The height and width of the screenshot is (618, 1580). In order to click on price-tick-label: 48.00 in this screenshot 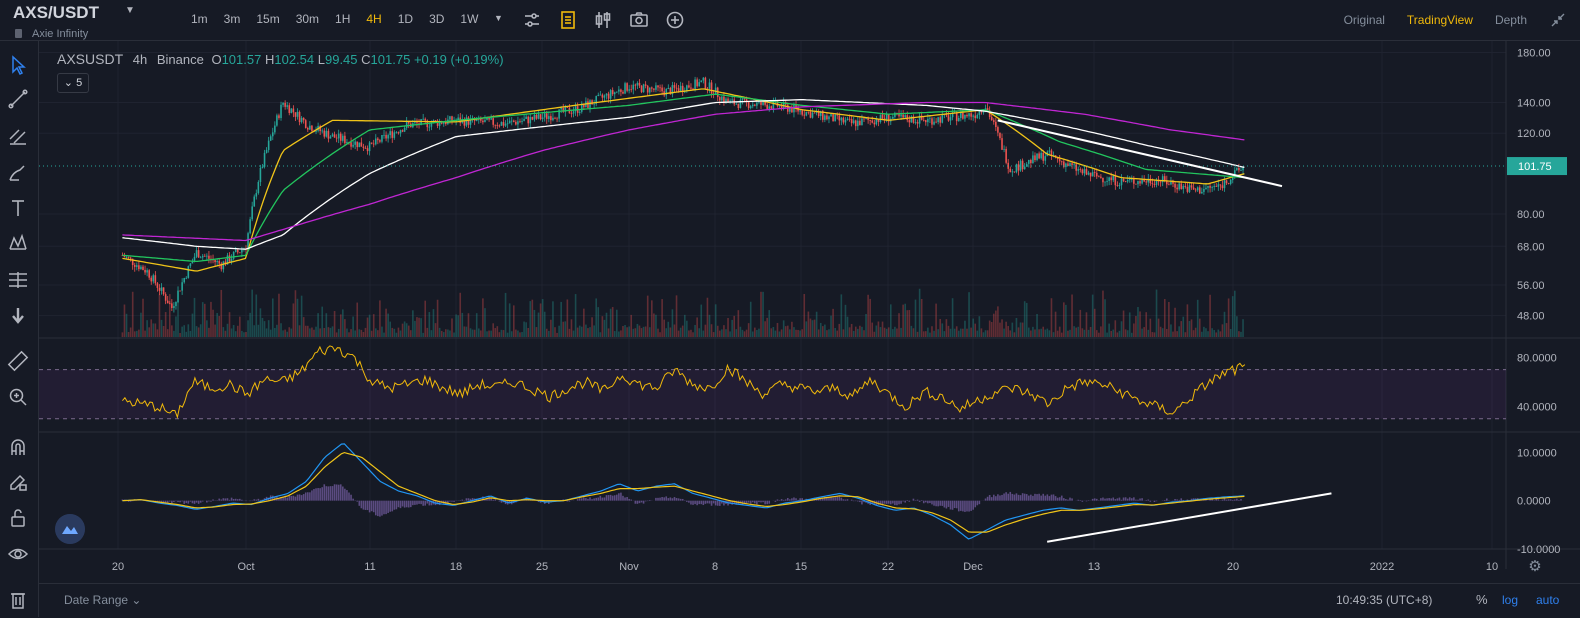, I will do `click(1531, 317)`.